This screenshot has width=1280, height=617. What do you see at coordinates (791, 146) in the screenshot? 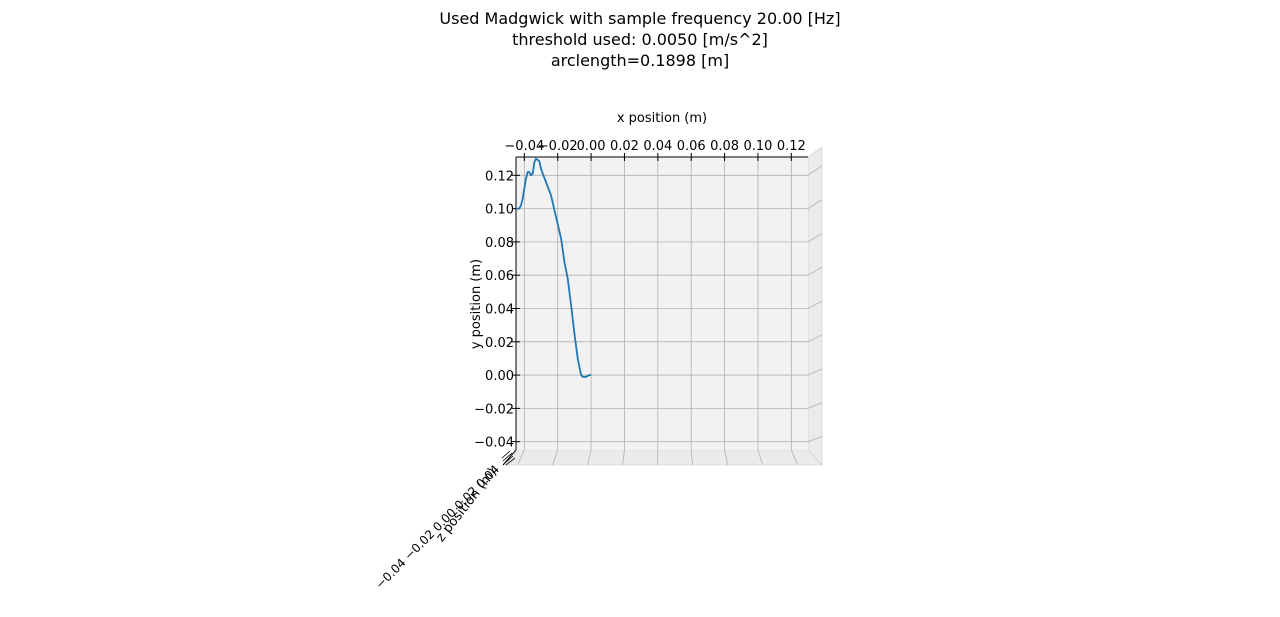
I see `x-tick-label: 0.12` at bounding box center [791, 146].